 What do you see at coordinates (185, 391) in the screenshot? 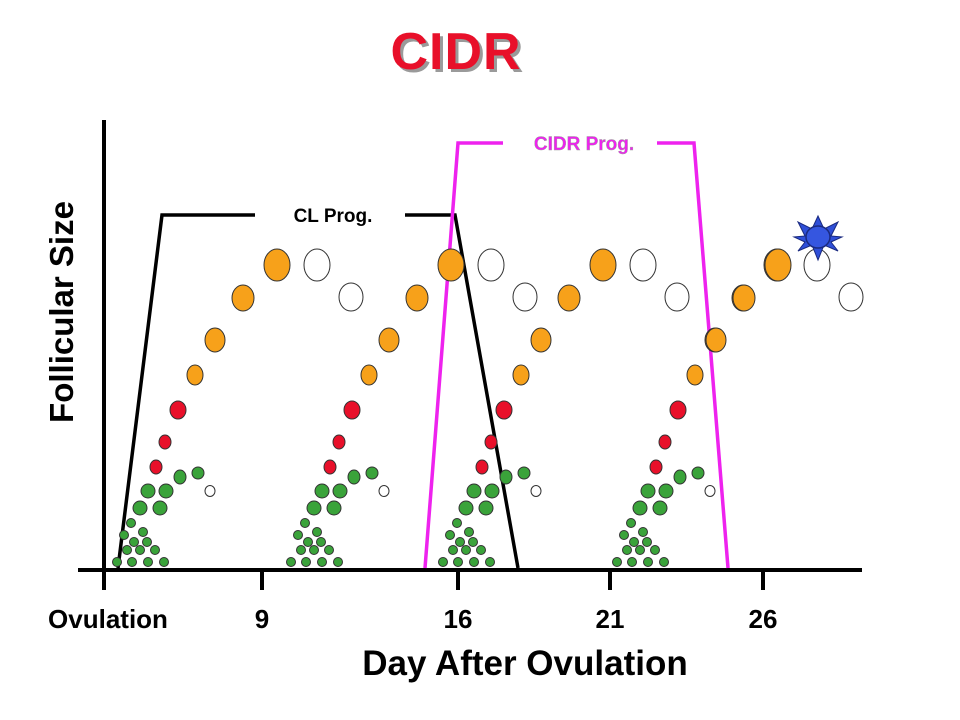
I see `cl-progesterone-line` at bounding box center [185, 391].